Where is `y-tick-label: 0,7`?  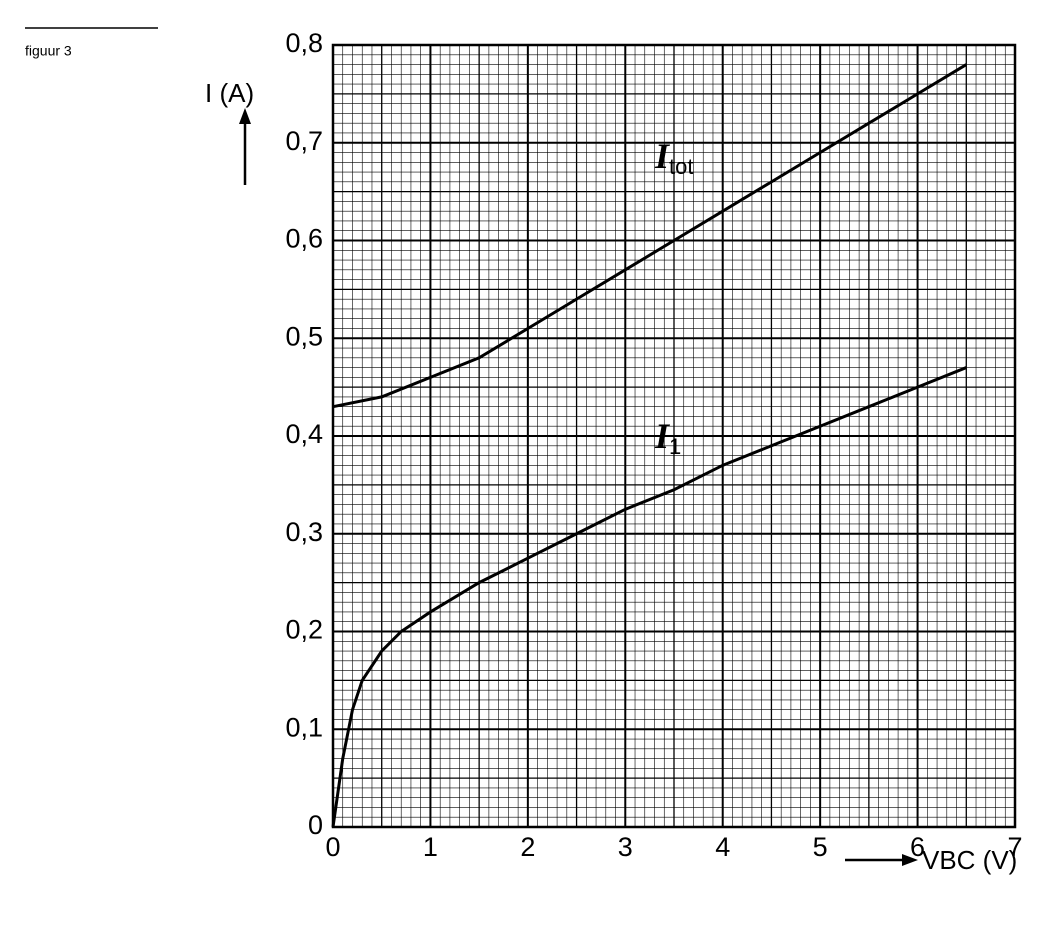
y-tick-label: 0,7 is located at coordinates (304, 141).